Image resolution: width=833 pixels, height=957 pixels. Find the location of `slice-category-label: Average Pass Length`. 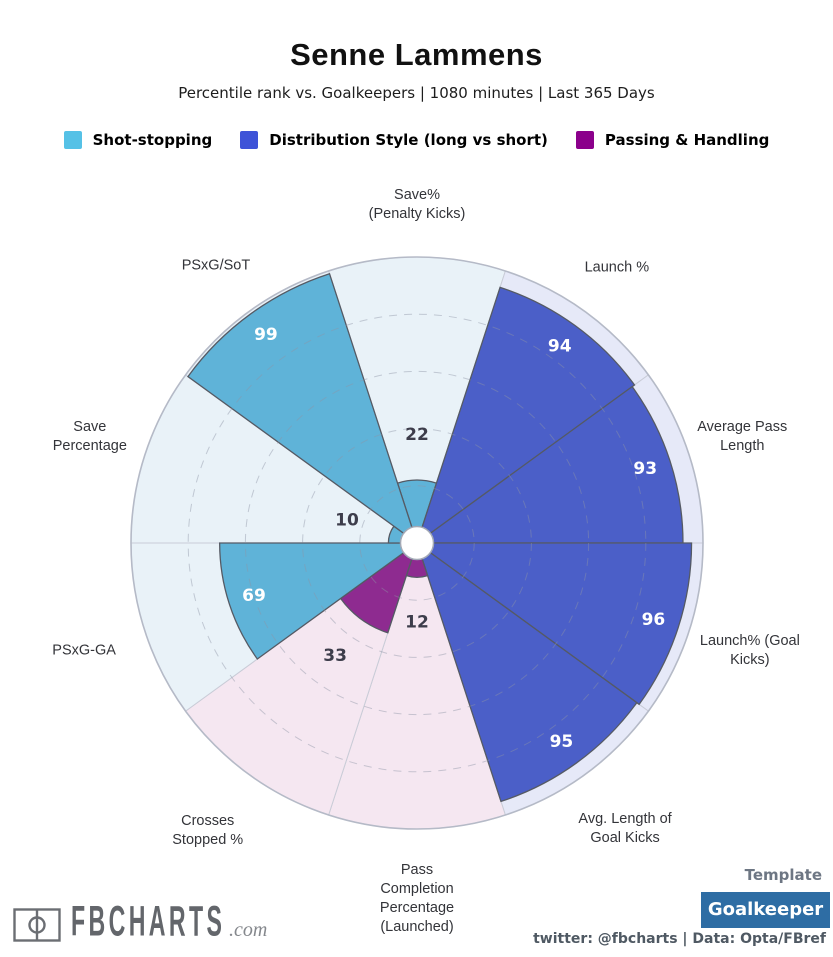

slice-category-label: Average Pass Length is located at coordinates (742, 437).